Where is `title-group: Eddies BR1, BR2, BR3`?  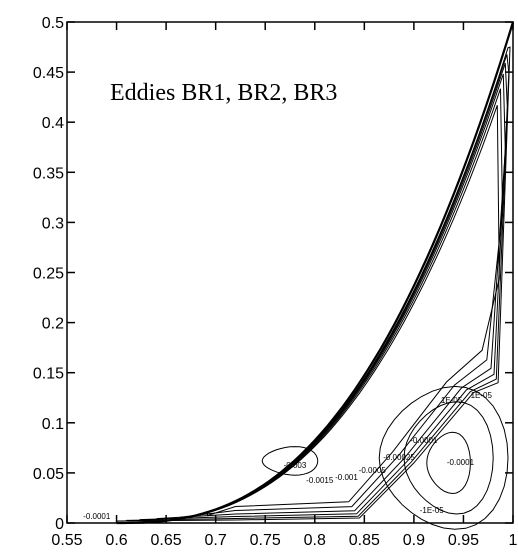
title-group: Eddies BR1, BR2, BR3 is located at coordinates (223, 93).